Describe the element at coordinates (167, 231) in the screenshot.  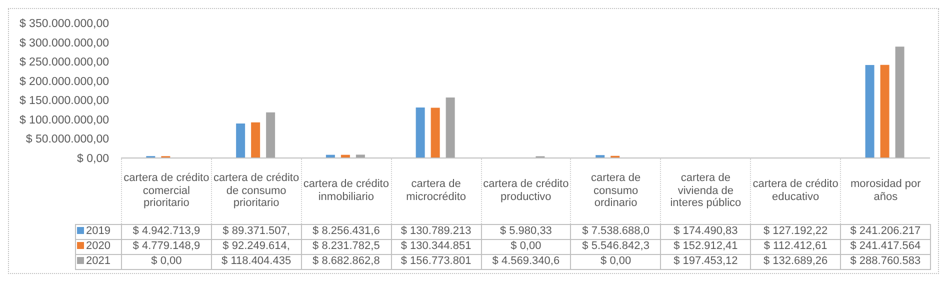
I see `data-label: $ 4.942.713,9` at that location.